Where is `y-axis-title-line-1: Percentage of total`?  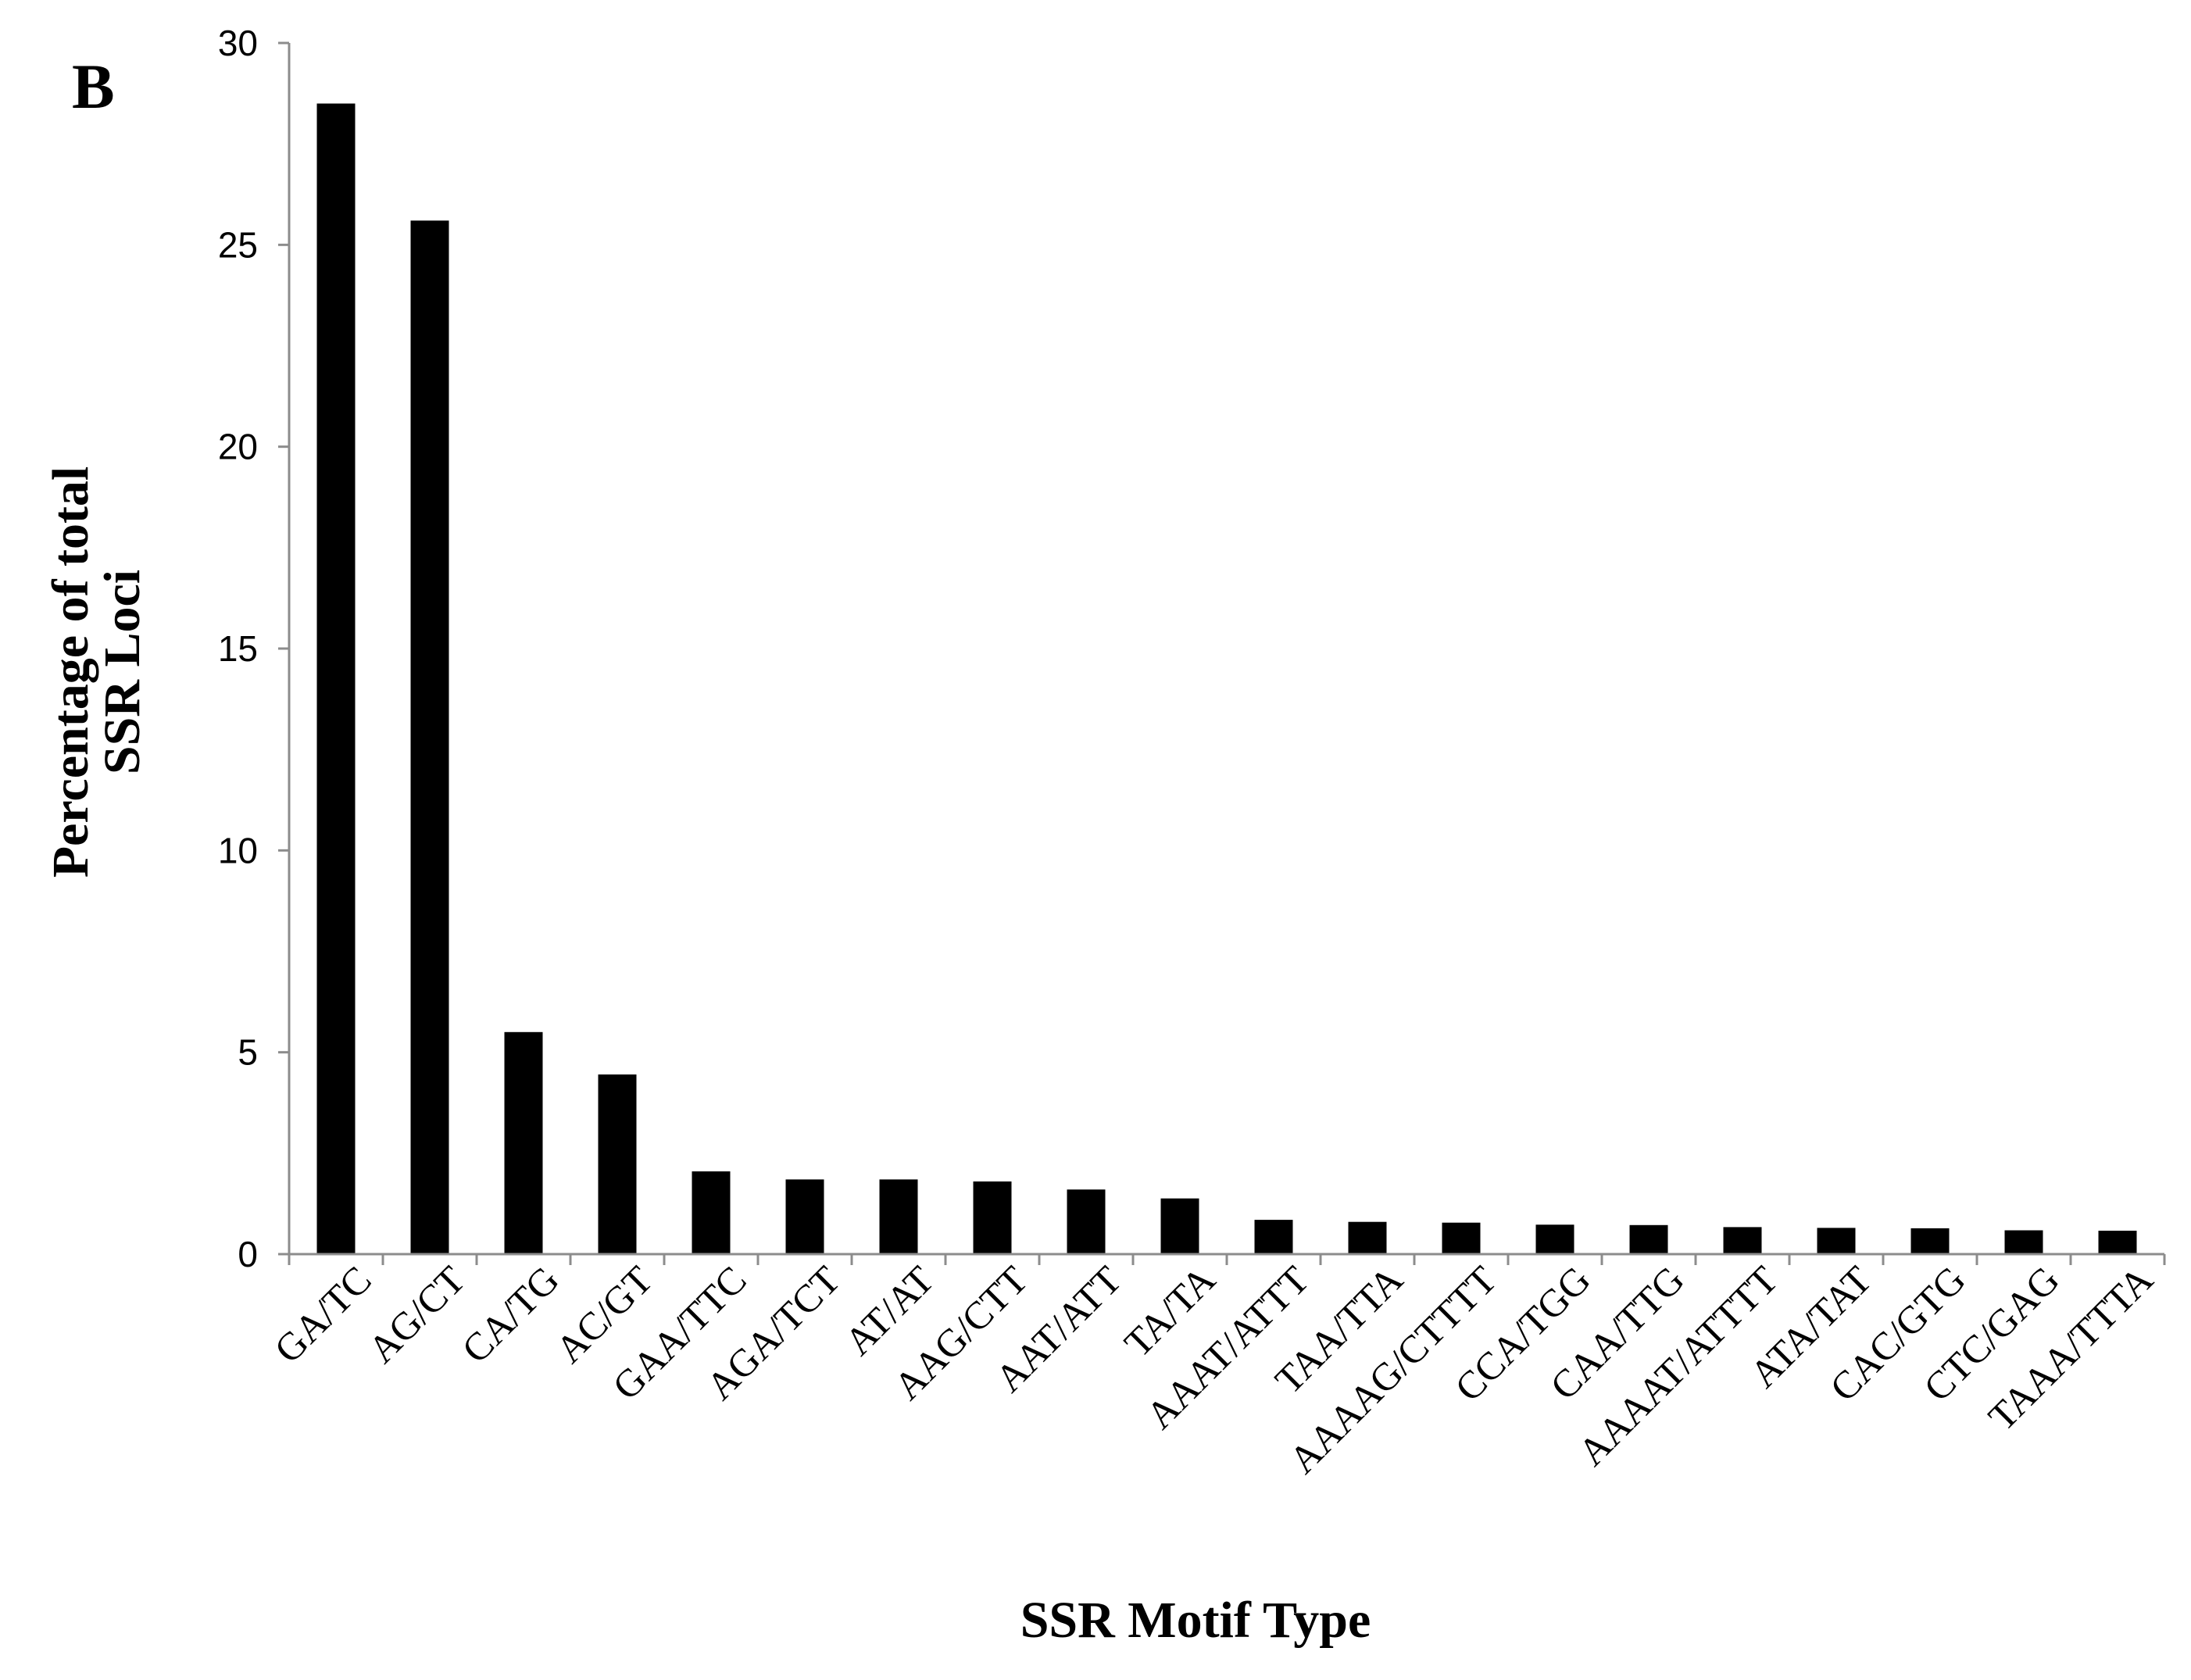 y-axis-title-line-1: Percentage of total is located at coordinates (70, 672).